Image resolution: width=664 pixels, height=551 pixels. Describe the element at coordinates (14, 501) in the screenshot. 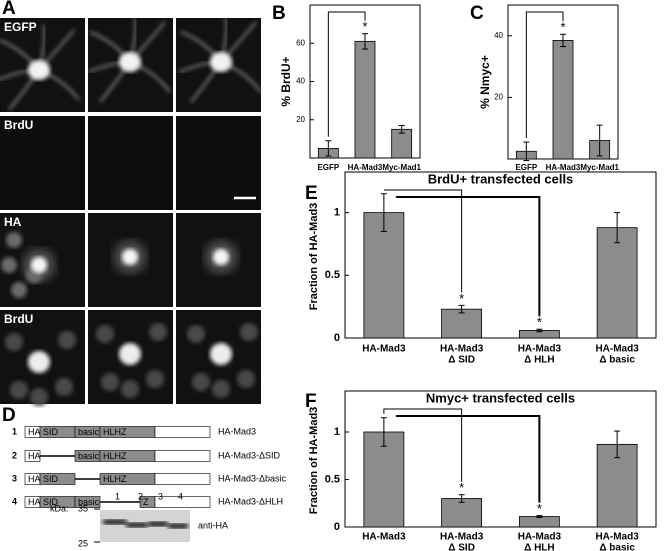

I see `construct-number: 4` at that location.